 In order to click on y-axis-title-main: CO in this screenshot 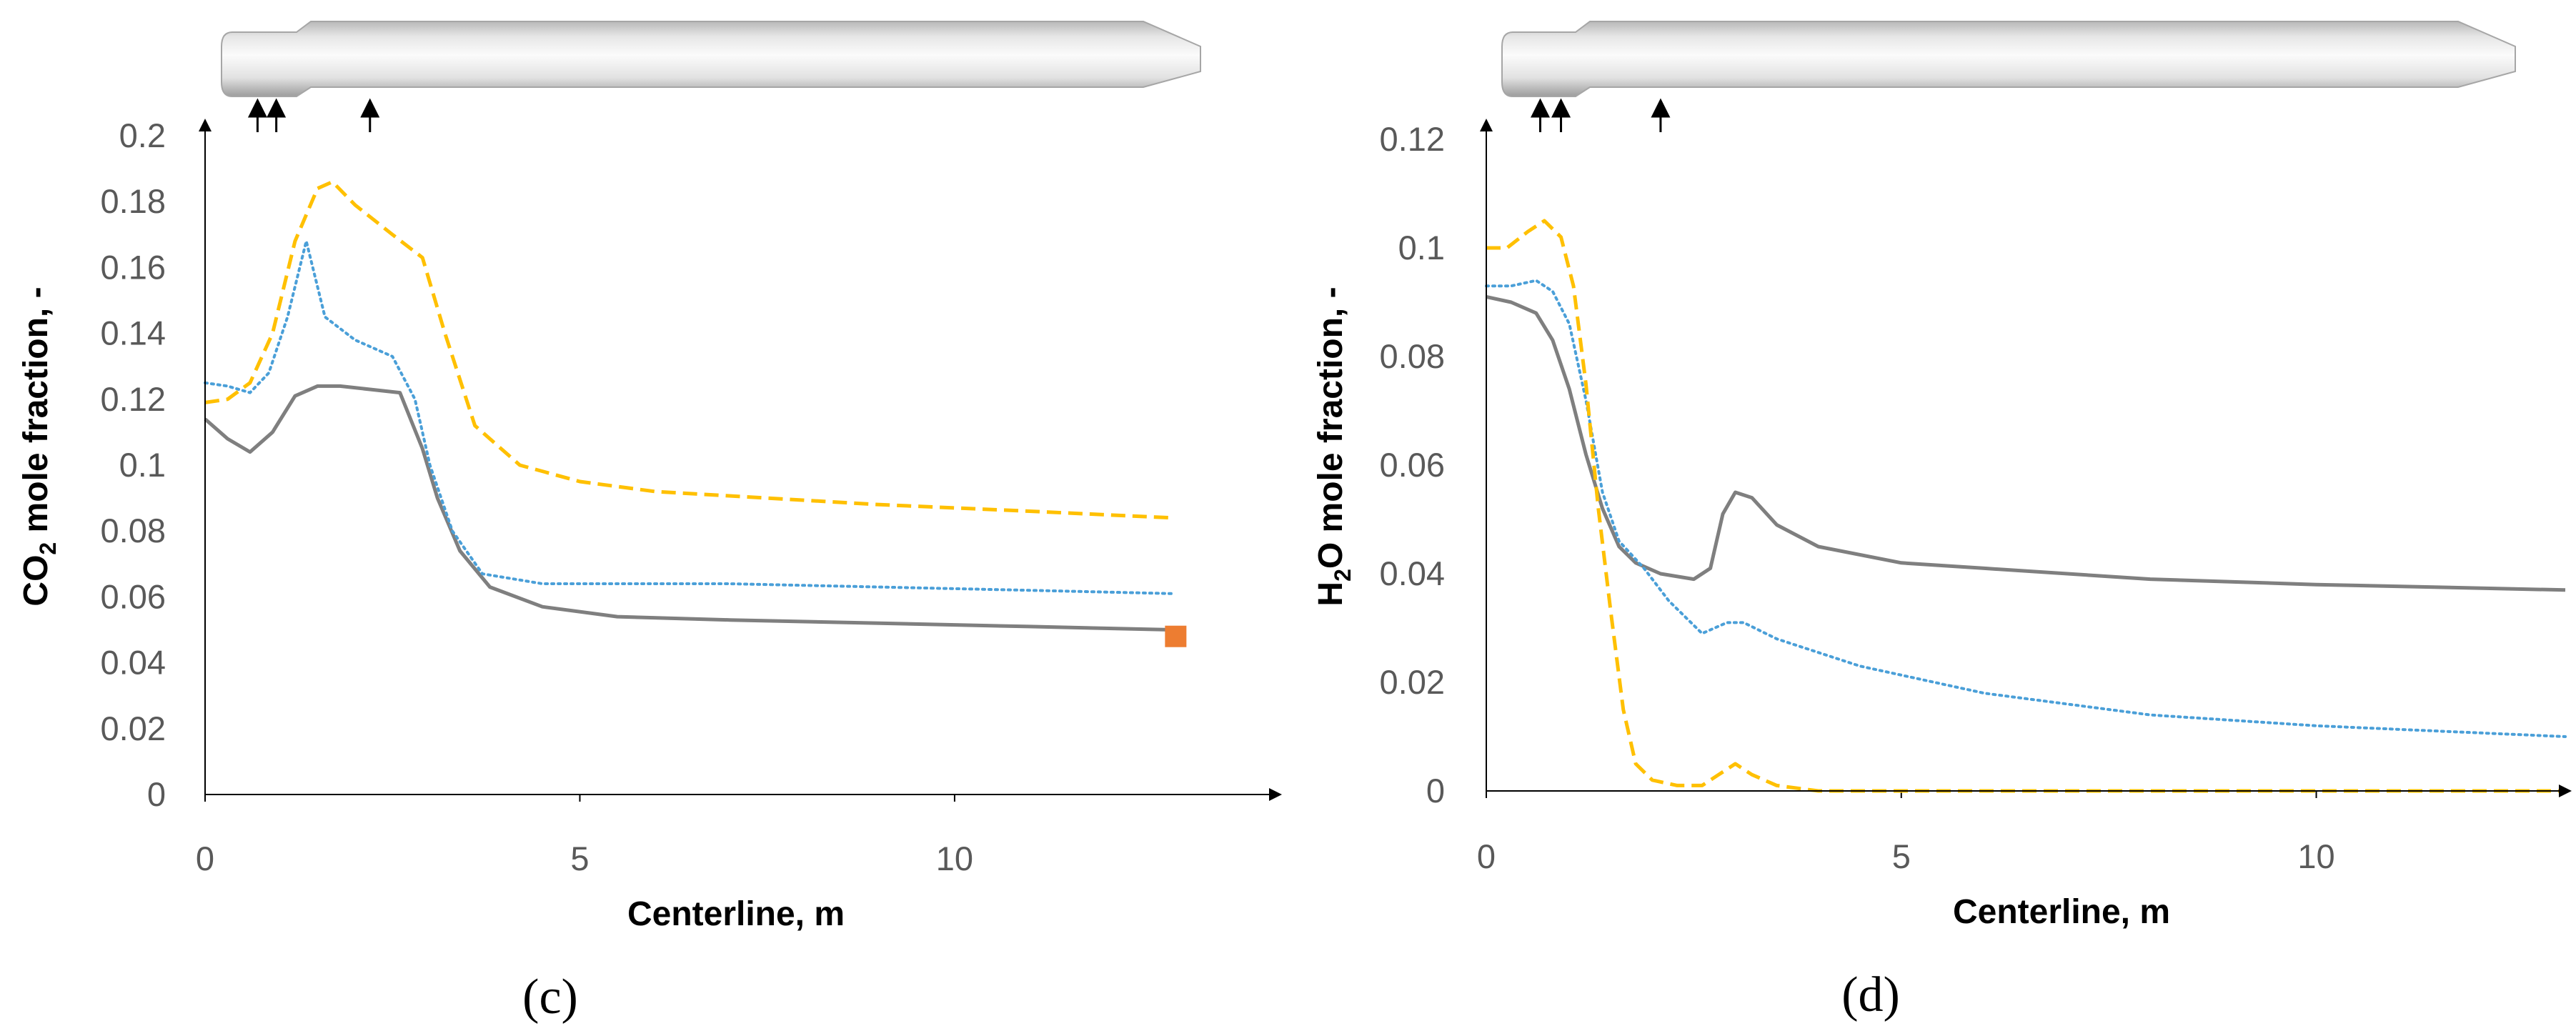, I will do `click(36, 581)`.